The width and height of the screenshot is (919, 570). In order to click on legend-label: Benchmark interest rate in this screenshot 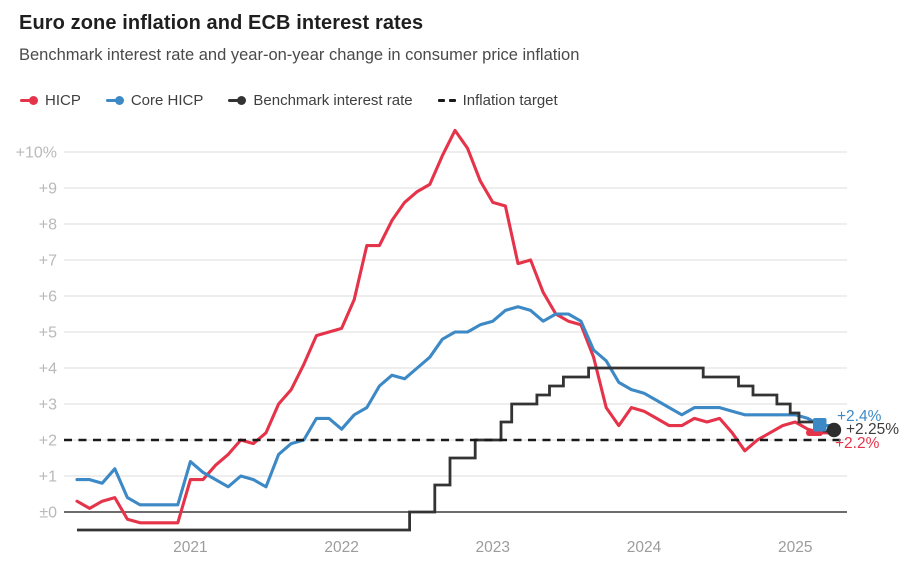, I will do `click(333, 100)`.